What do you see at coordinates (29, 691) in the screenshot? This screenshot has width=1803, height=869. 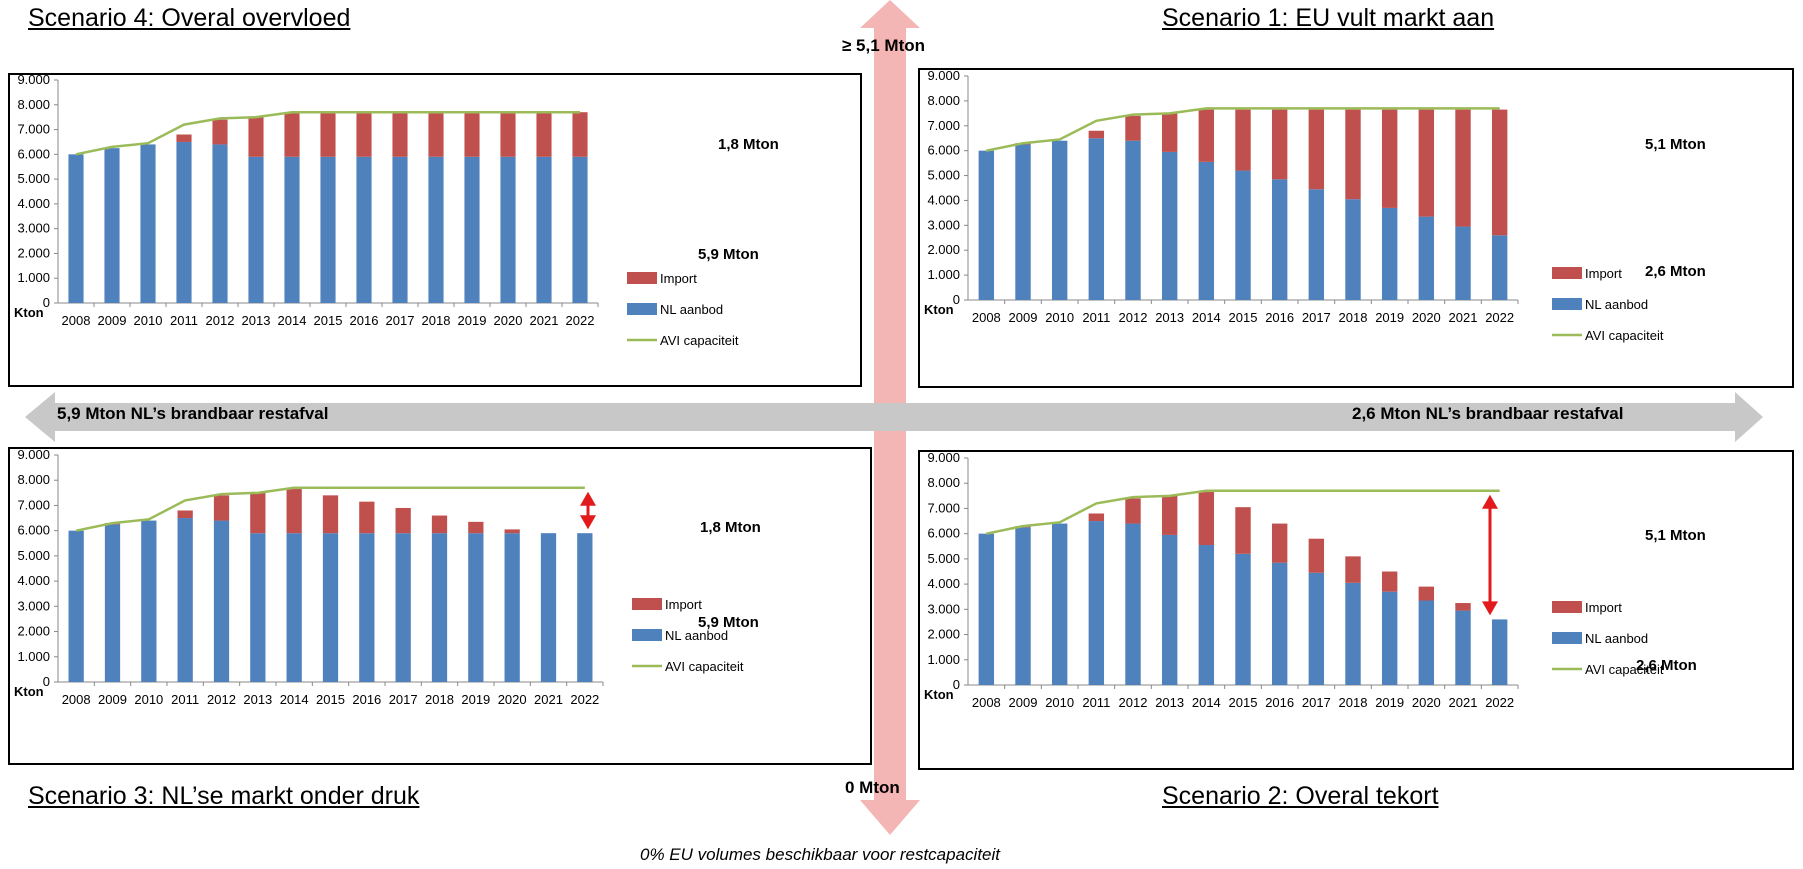 I see `y-axis-unit-label: Kton` at bounding box center [29, 691].